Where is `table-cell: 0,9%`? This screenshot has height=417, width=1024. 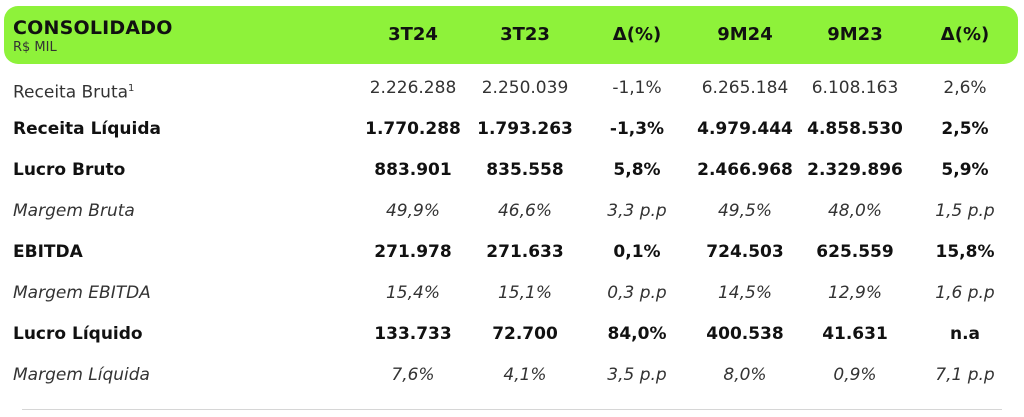
table-cell: 0,9% is located at coordinates (855, 375).